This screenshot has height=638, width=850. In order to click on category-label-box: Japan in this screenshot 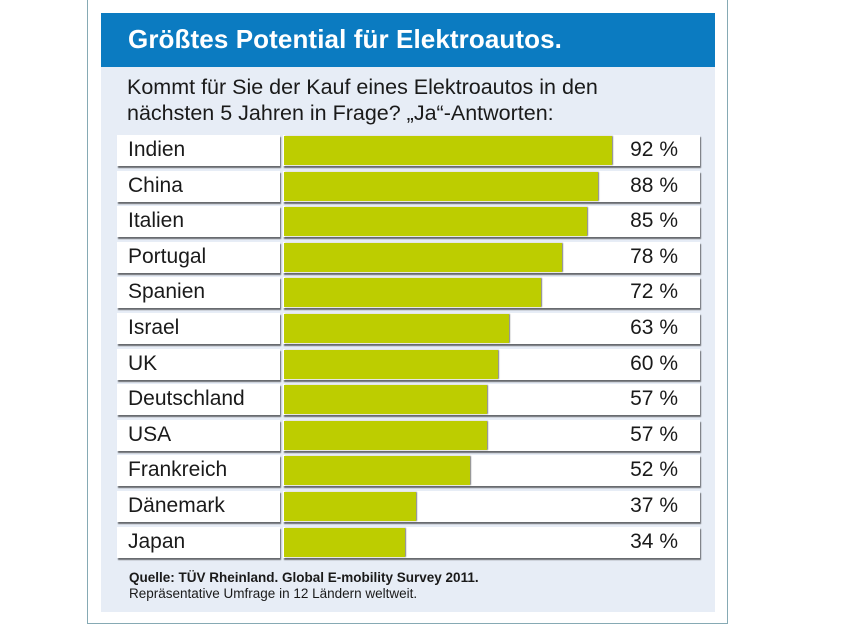, I will do `click(198, 542)`.